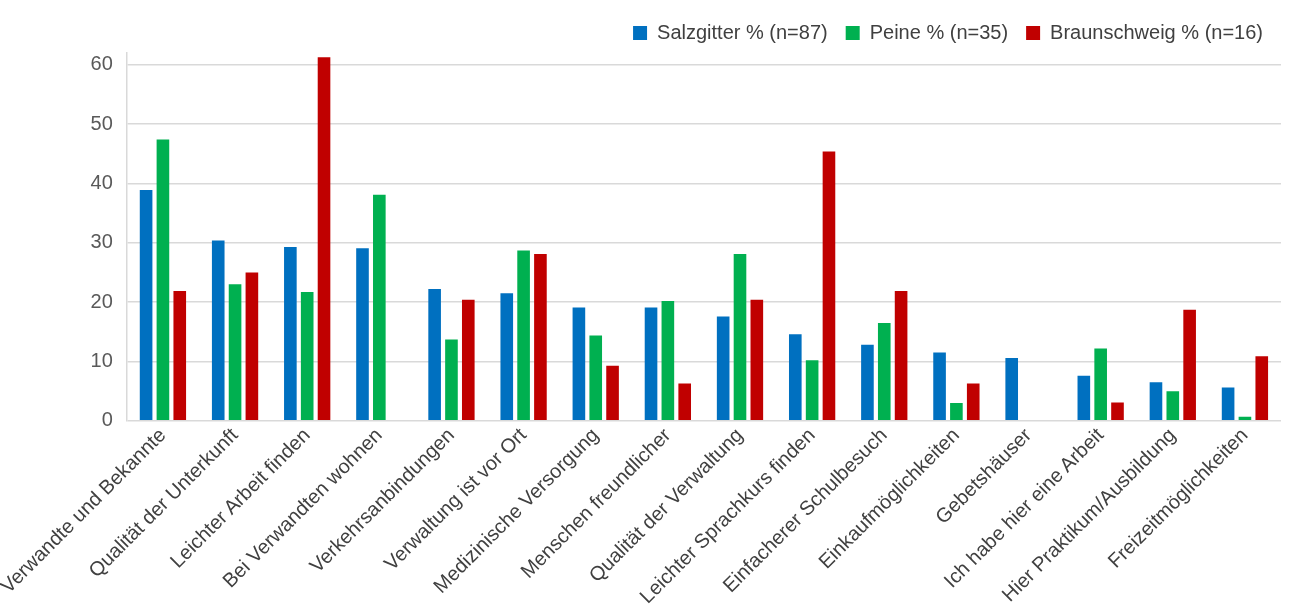 The width and height of the screenshot is (1291, 612). I want to click on legend-label: Braunschweig % (n=16), so click(1156, 31).